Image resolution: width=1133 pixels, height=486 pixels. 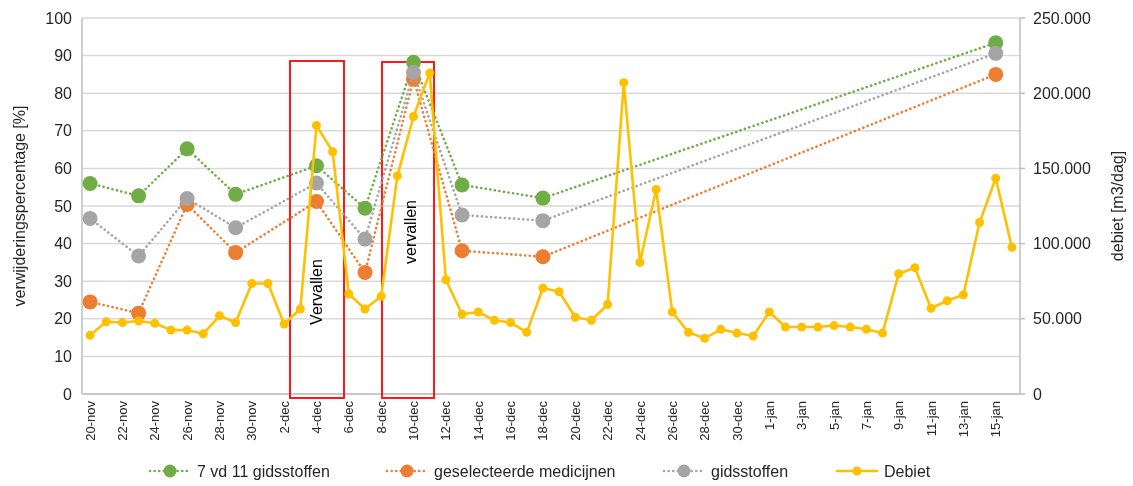 What do you see at coordinates (155, 420) in the screenshot?
I see `x-tick-label: 24-nov` at bounding box center [155, 420].